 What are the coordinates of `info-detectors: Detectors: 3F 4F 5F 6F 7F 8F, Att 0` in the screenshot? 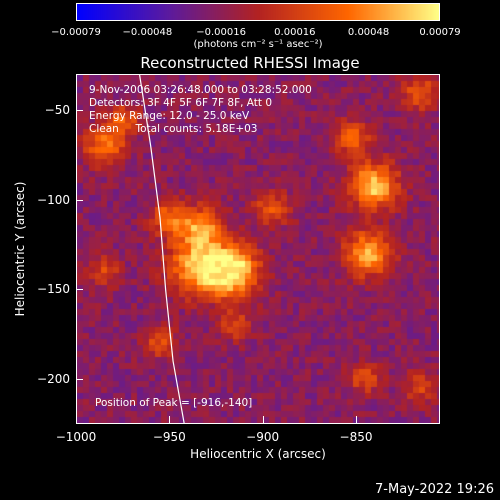 It's located at (181, 103).